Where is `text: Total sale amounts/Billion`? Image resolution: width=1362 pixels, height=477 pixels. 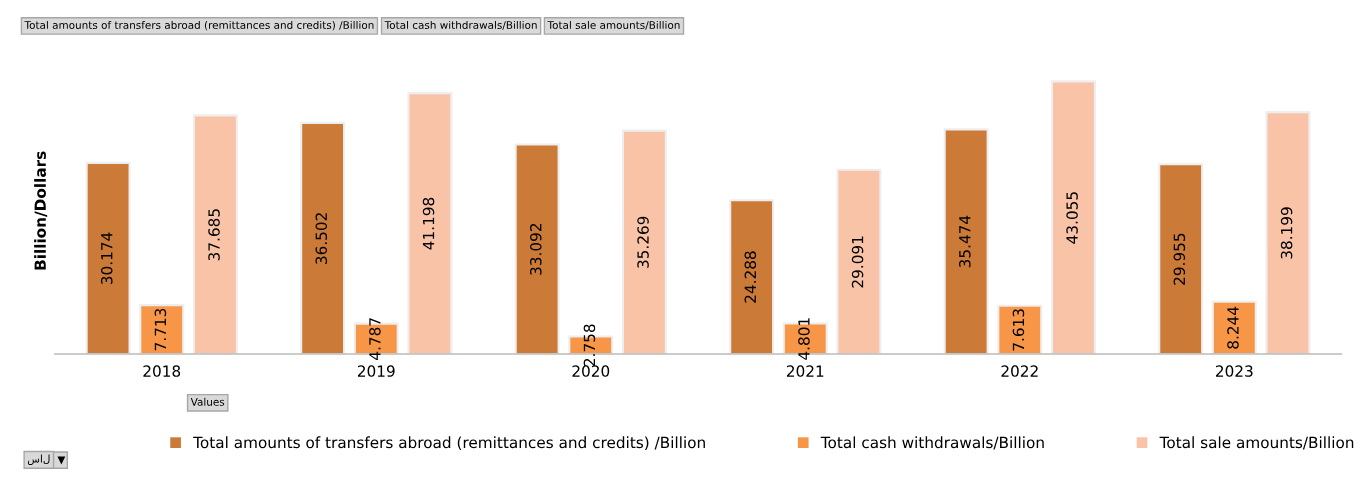 text: Total sale amounts/Billion is located at coordinates (613, 25).